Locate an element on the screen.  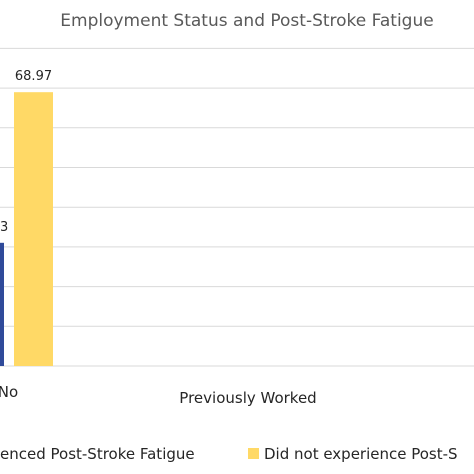
bars is located at coordinates (26, 229).